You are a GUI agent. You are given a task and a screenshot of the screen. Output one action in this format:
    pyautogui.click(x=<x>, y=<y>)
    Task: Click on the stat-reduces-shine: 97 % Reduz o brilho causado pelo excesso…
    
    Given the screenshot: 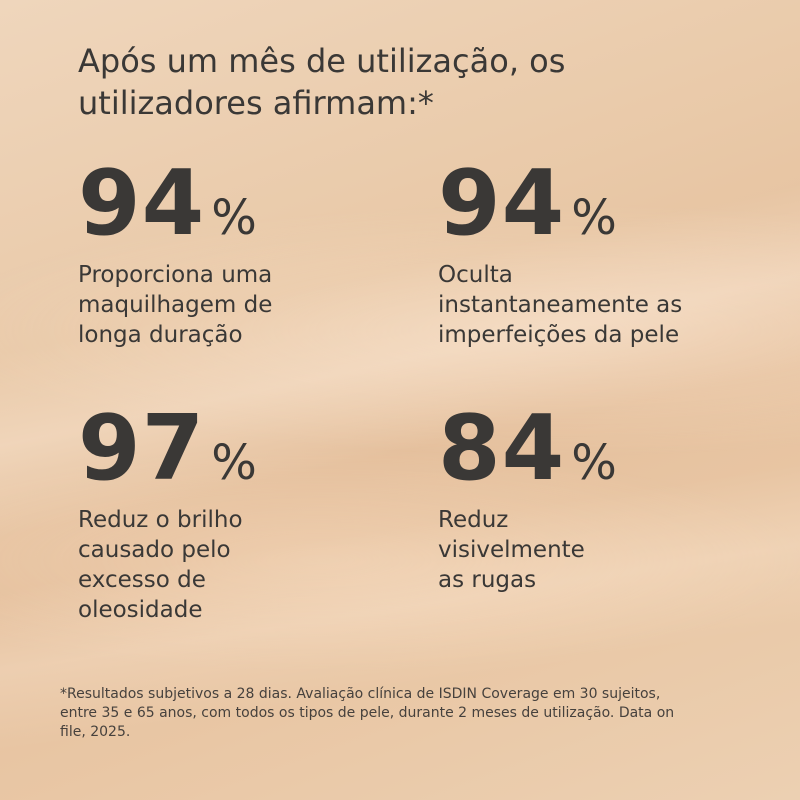 What is the action you would take?
    pyautogui.click(x=238, y=510)
    